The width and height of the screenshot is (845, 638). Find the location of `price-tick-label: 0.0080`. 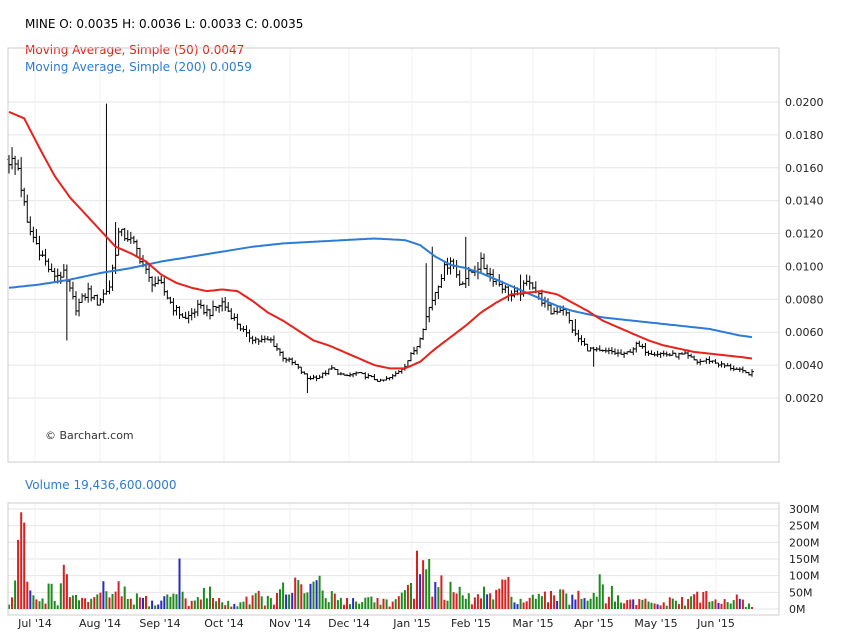

price-tick-label: 0.0080 is located at coordinates (804, 299).